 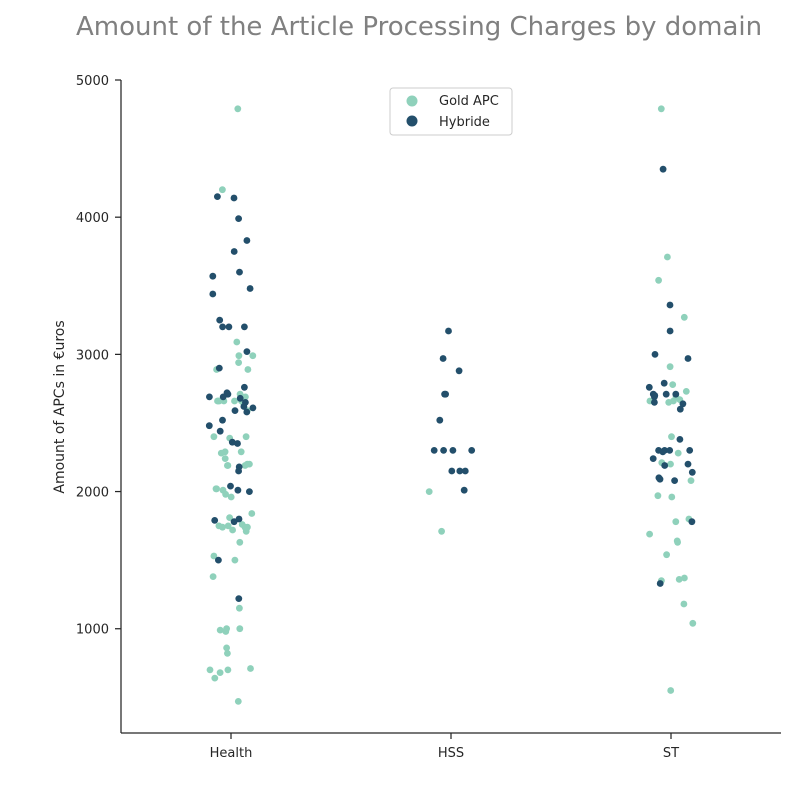 I want to click on legend-frame, so click(x=451, y=111).